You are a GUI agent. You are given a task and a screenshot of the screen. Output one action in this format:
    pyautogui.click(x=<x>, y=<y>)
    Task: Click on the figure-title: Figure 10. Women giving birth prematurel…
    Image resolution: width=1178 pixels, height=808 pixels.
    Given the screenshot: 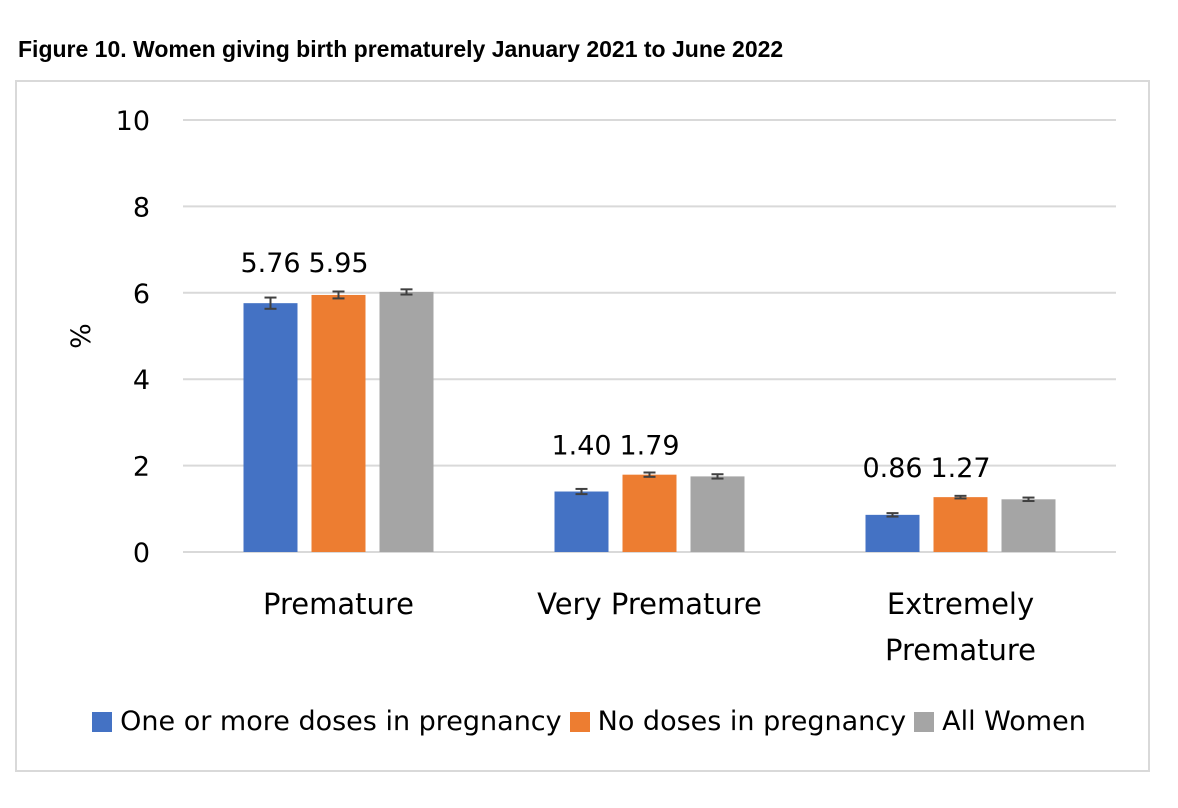 What is the action you would take?
    pyautogui.click(x=401, y=49)
    